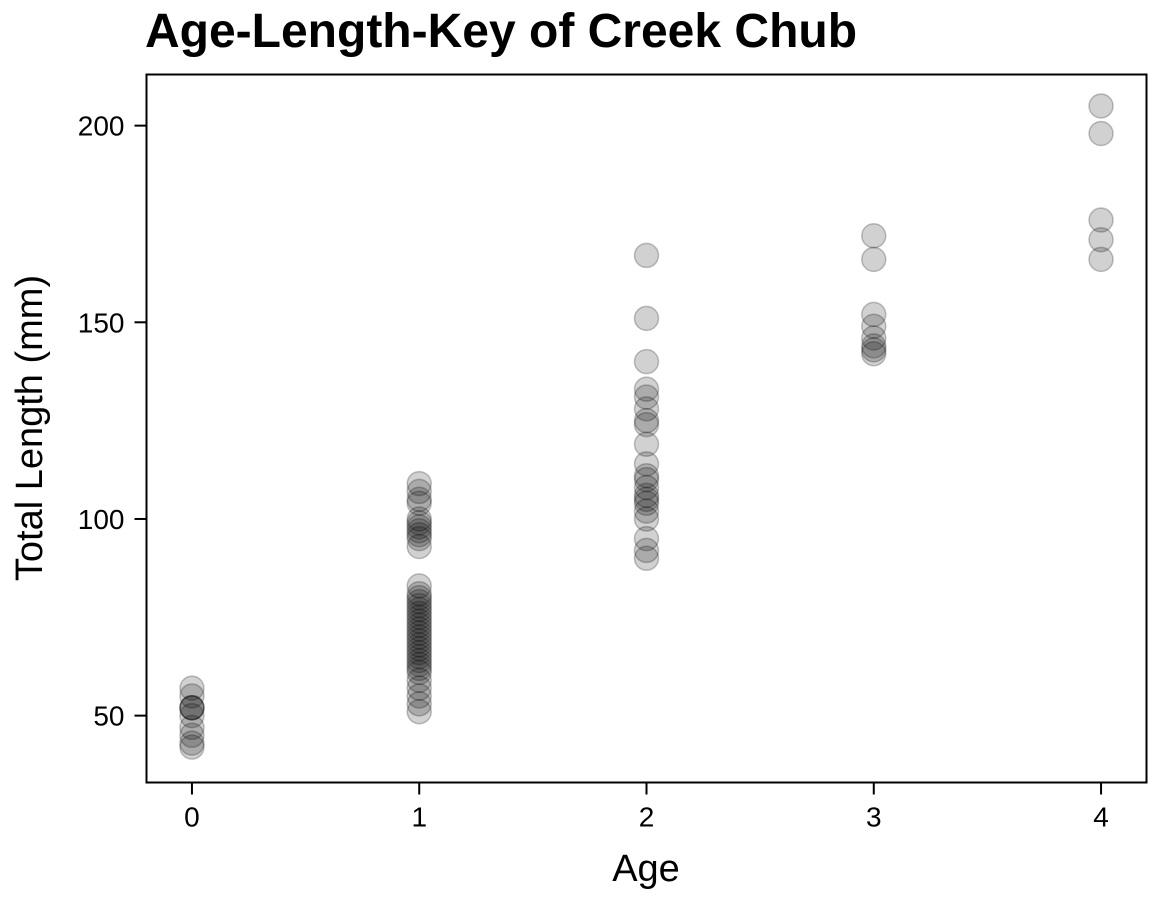 This screenshot has height=900, width=1158. I want to click on y-tick-label: 150, so click(101, 322).